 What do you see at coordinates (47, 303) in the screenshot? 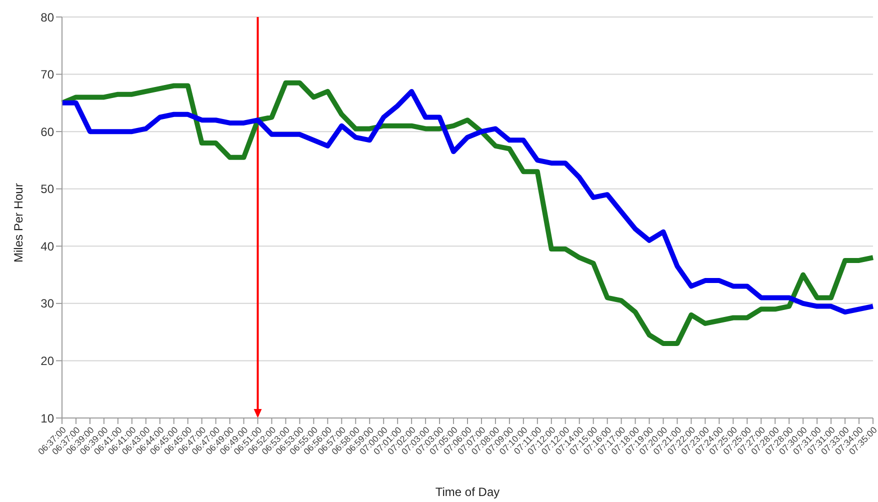
I see `y-tick-label: 30` at bounding box center [47, 303].